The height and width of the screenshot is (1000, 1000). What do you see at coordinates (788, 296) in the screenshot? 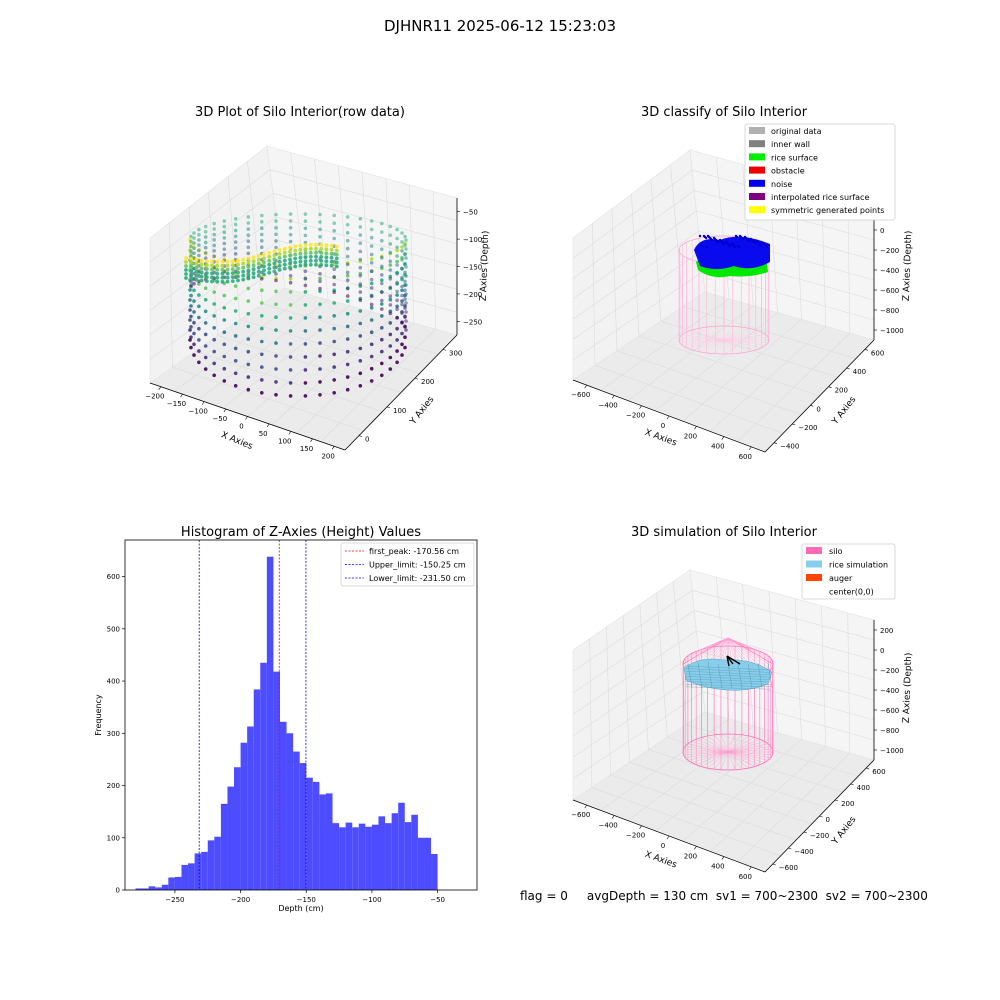
I see `grid-z-back` at bounding box center [788, 296].